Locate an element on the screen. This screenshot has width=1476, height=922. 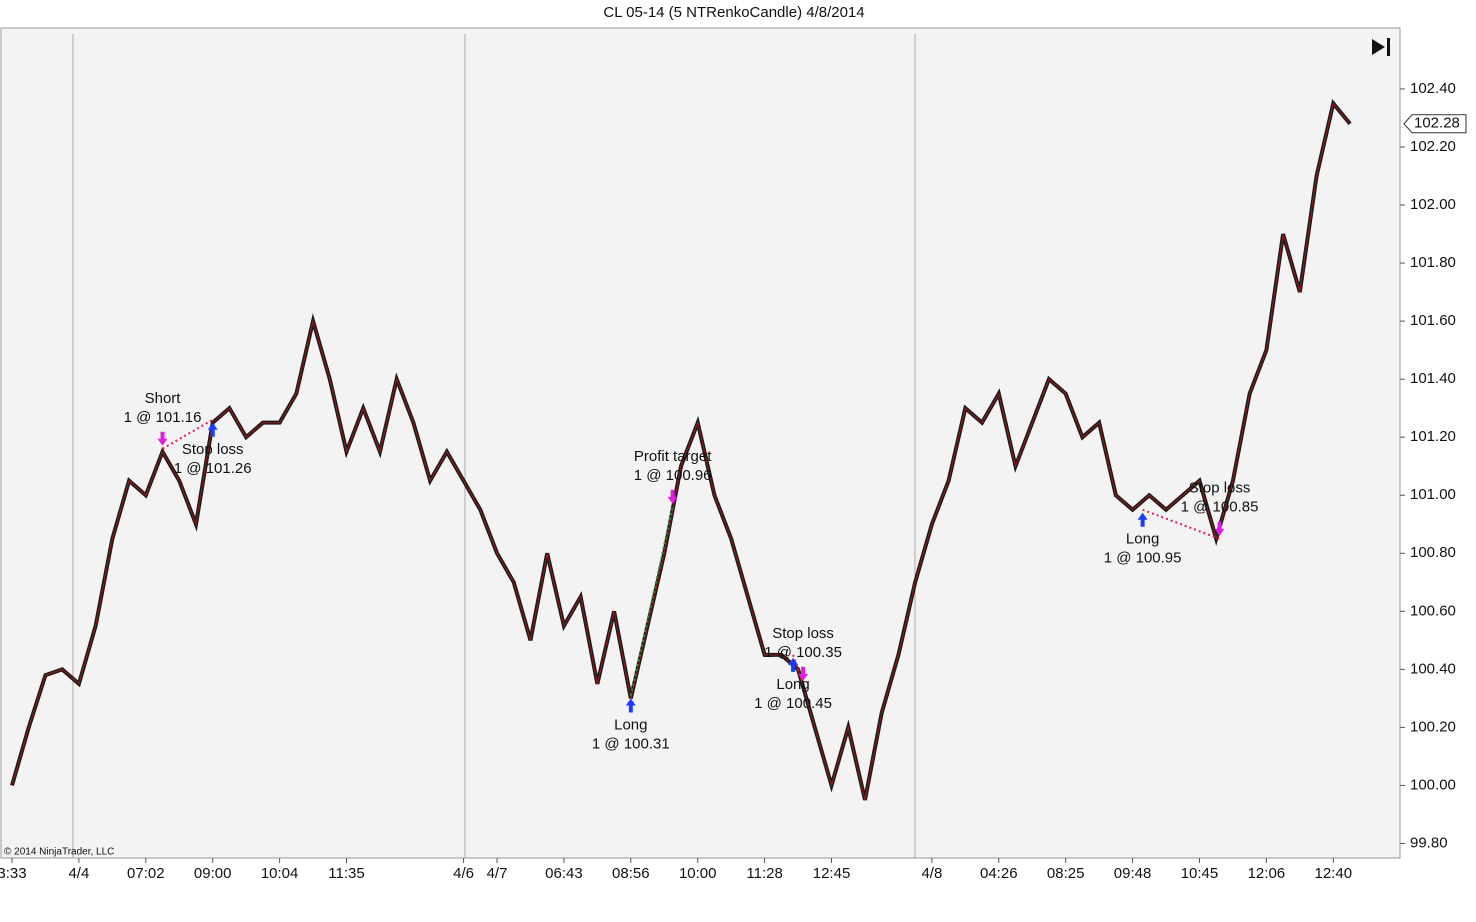
y-tick-label: 102.00 is located at coordinates (1433, 204).